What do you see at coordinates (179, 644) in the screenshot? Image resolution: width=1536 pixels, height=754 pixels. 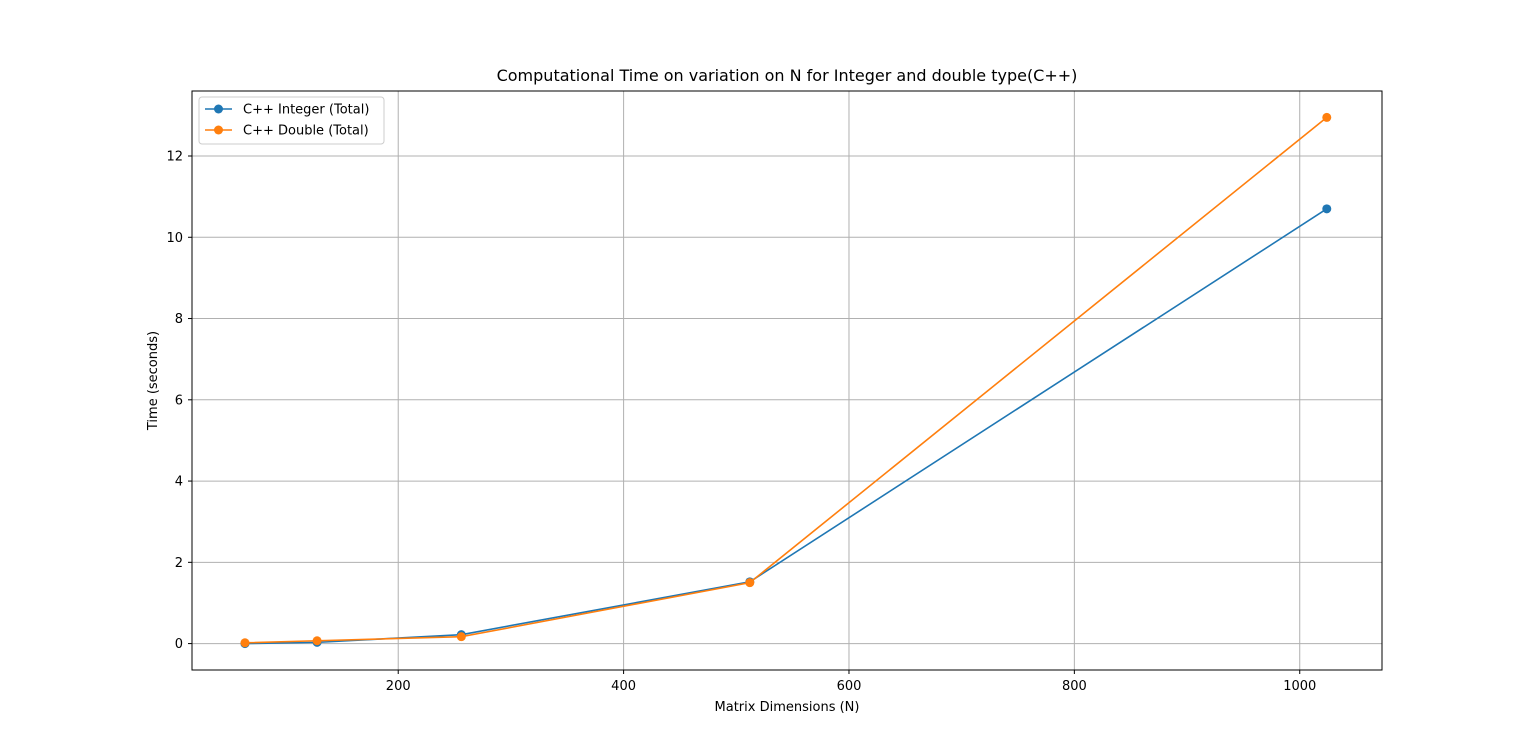 I see `y-tick-label: 0` at bounding box center [179, 644].